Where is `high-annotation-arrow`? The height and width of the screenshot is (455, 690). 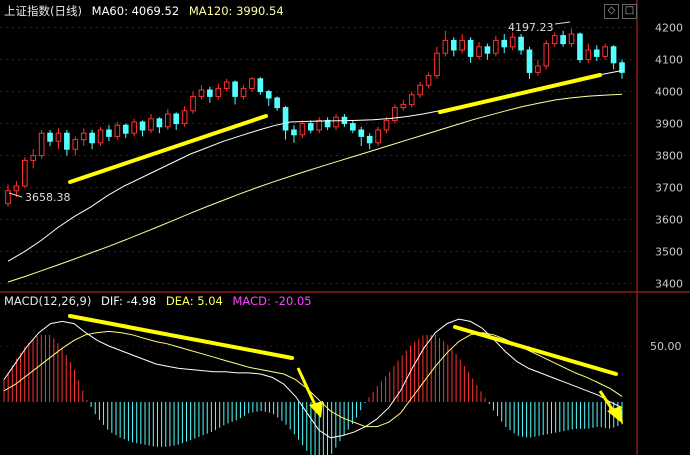 high-annotation-arrow is located at coordinates (562, 23).